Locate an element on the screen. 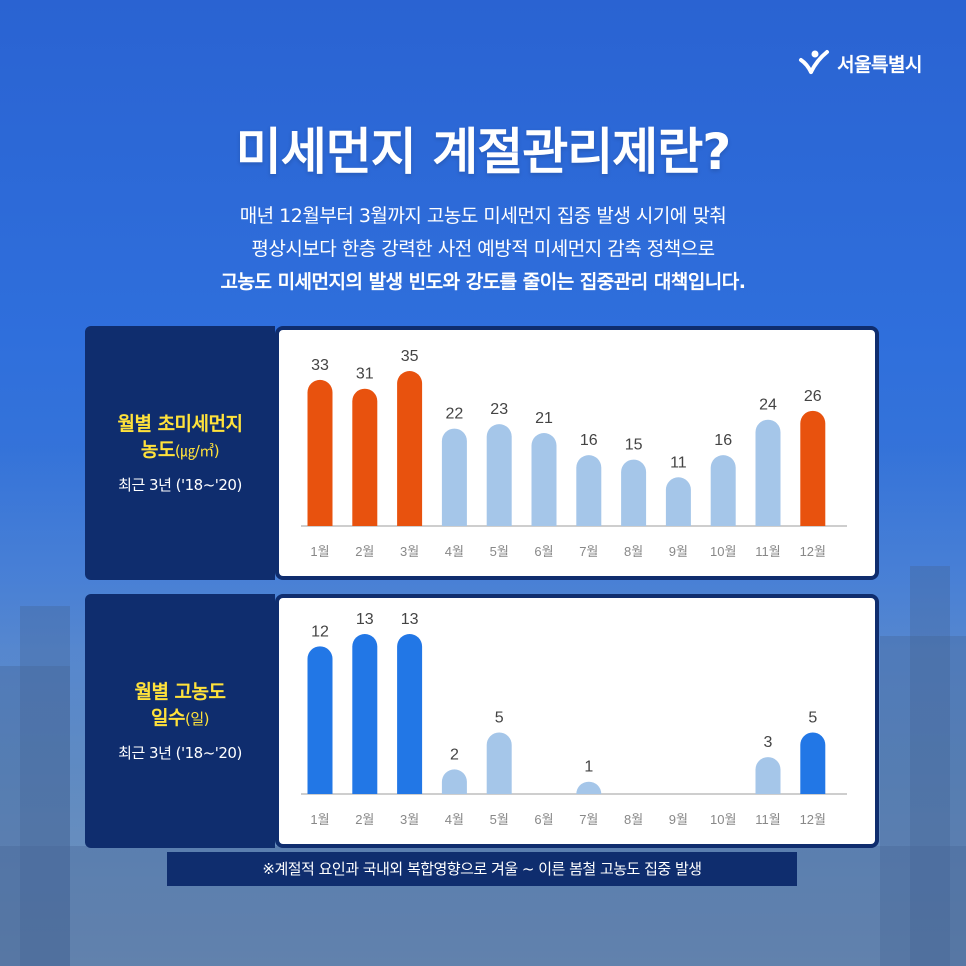 Image resolution: width=966 pixels, height=966 pixels. chart2-label-line2: 일수 is located at coordinates (168, 718).